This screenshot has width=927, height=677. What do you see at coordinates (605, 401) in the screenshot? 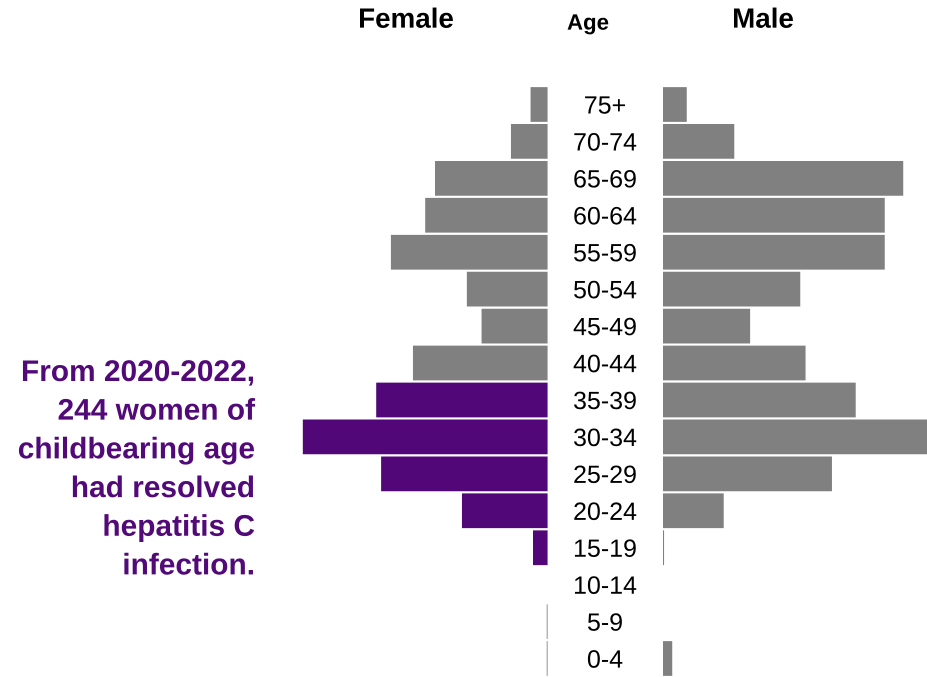
I see `y-tick-label: 35-39` at bounding box center [605, 401].